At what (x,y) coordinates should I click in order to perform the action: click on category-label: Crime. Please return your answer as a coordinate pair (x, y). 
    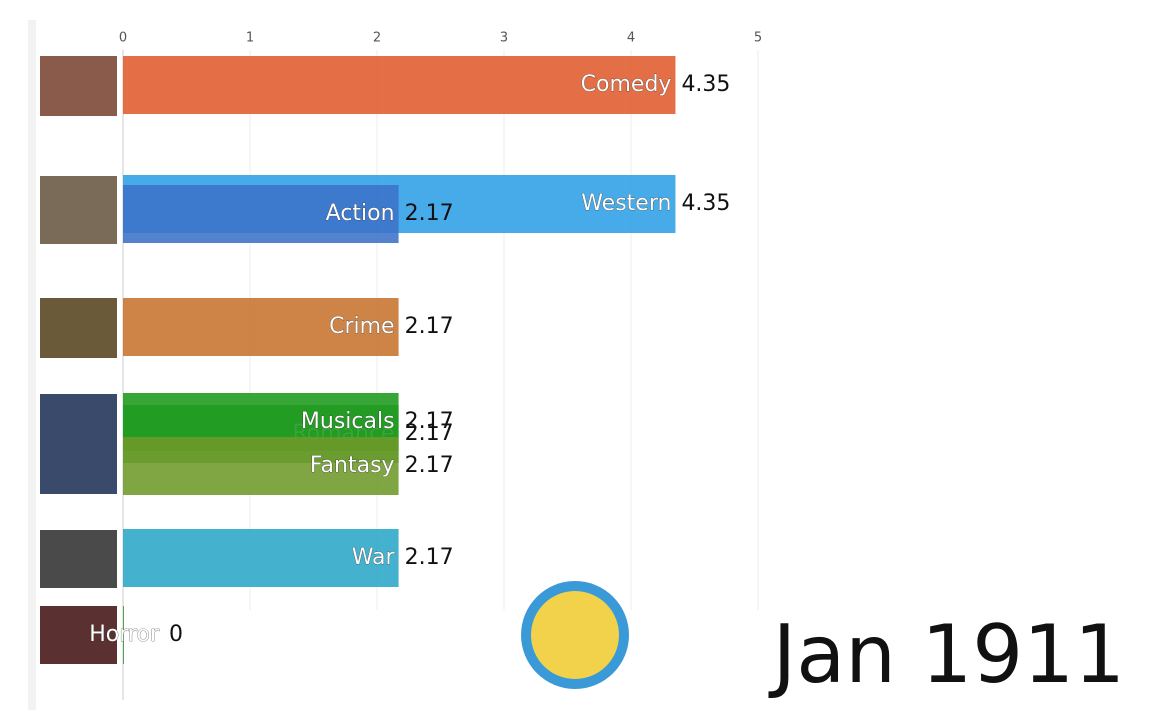
    Looking at the image, I should click on (361, 326).